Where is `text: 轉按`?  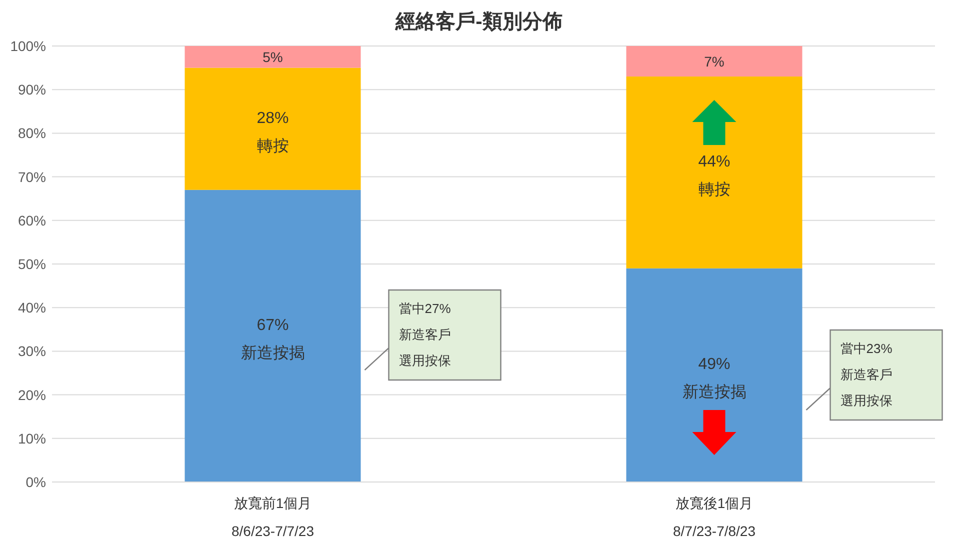 text: 轉按 is located at coordinates (714, 189).